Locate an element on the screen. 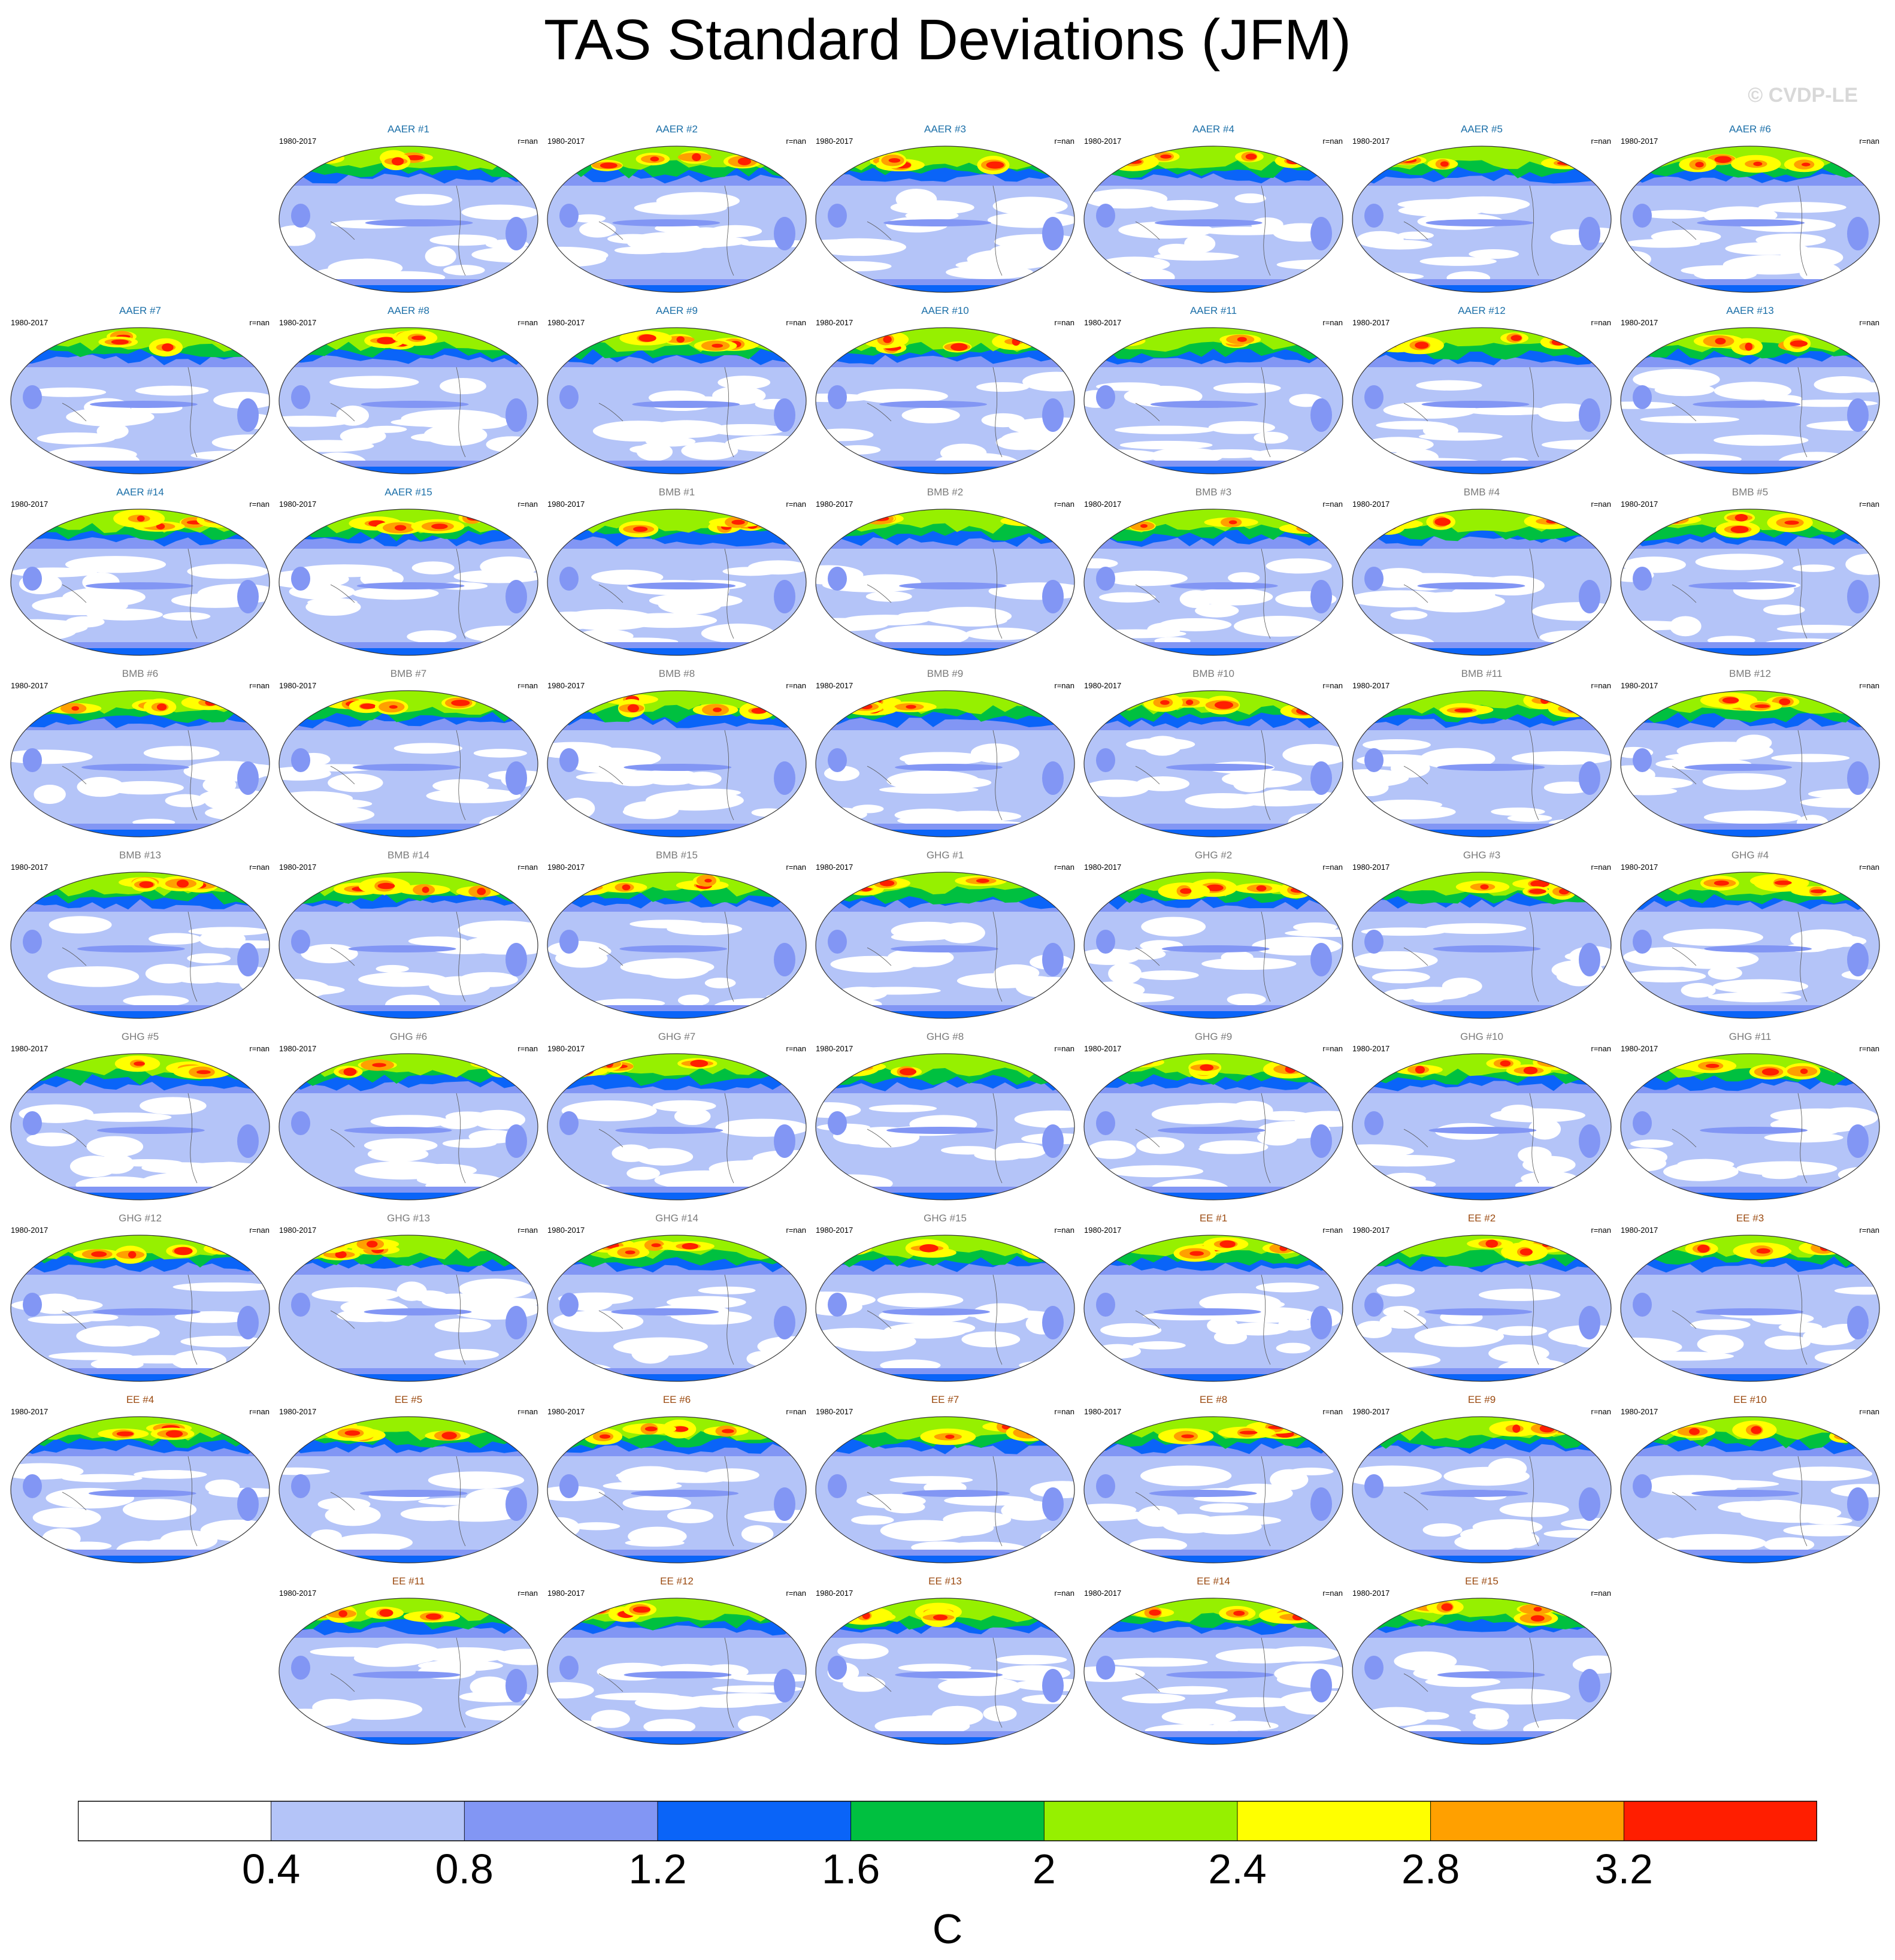 The image size is (1895, 1960). map-panel: AAER #2 1980-2017 r=nan is located at coordinates (677, 210).